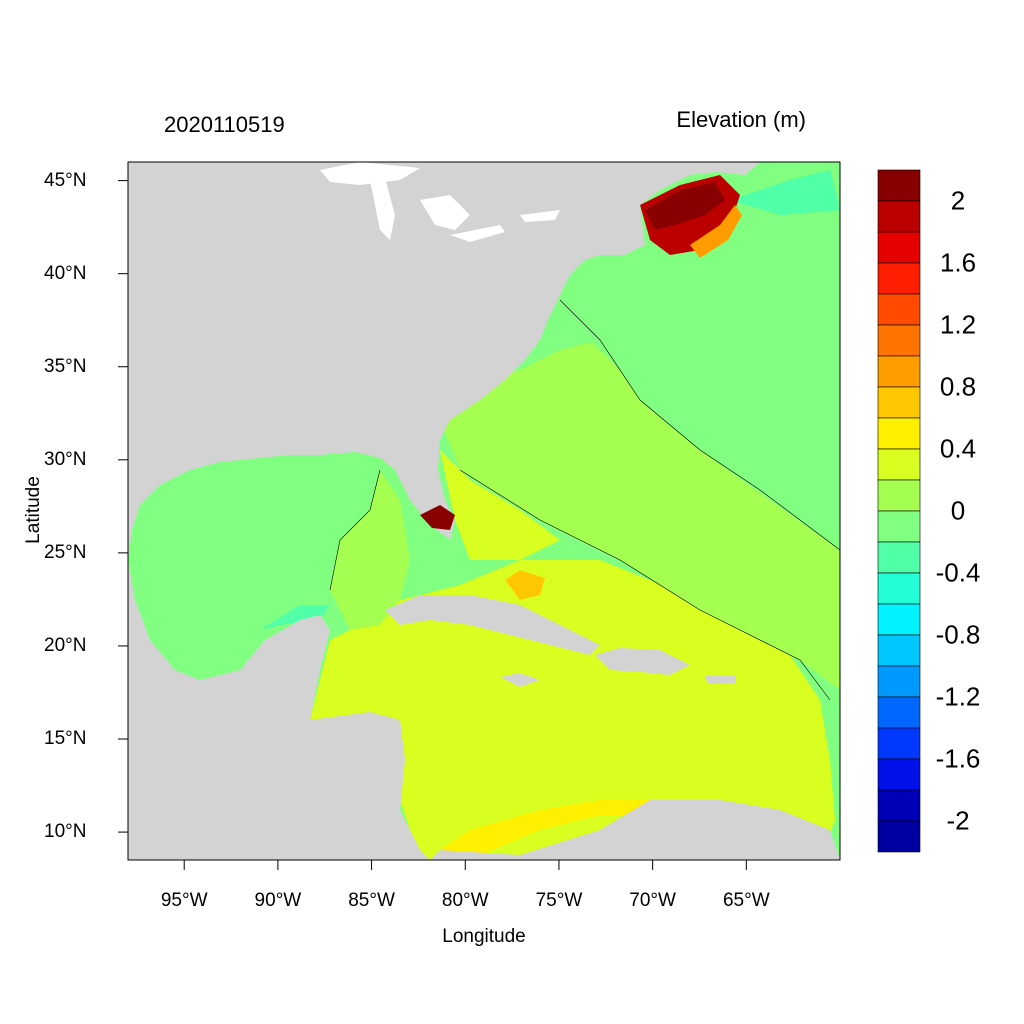 The width and height of the screenshot is (1024, 1024). Describe the element at coordinates (652, 900) in the screenshot. I see `x-tick-label: 70°W` at that location.